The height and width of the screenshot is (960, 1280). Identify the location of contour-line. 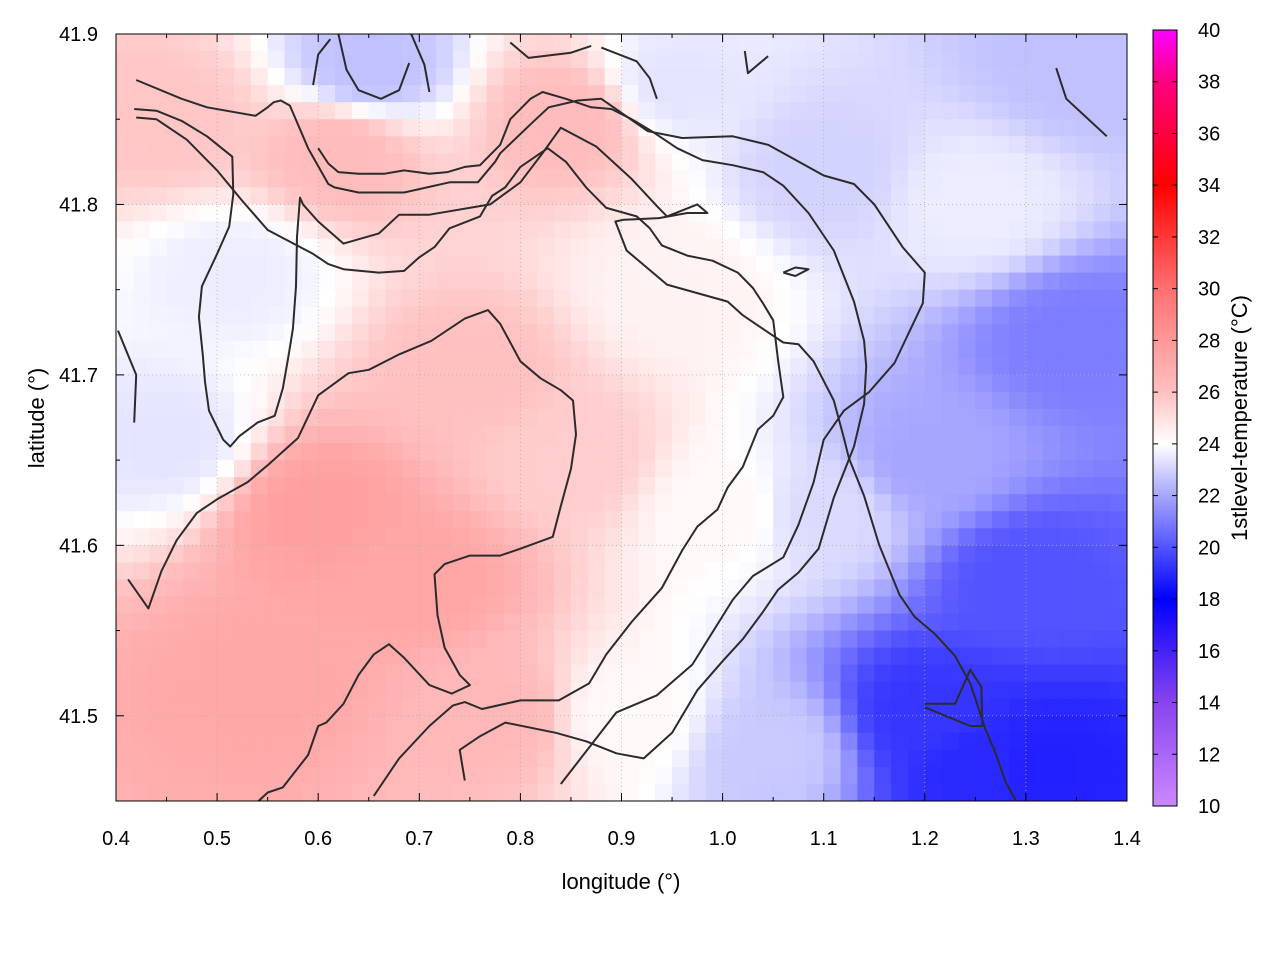
(420, 63).